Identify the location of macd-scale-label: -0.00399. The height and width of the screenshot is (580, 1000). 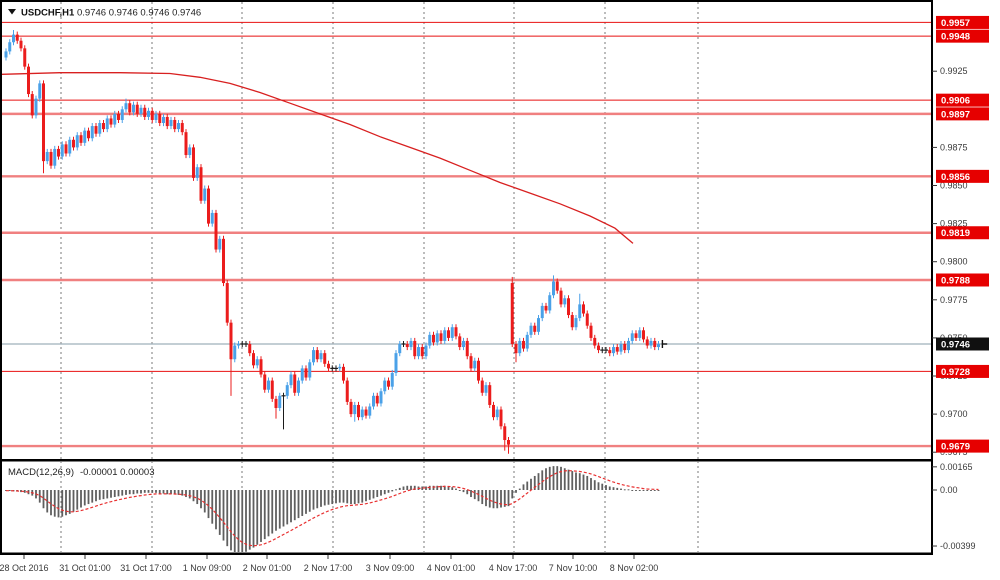
(958, 546).